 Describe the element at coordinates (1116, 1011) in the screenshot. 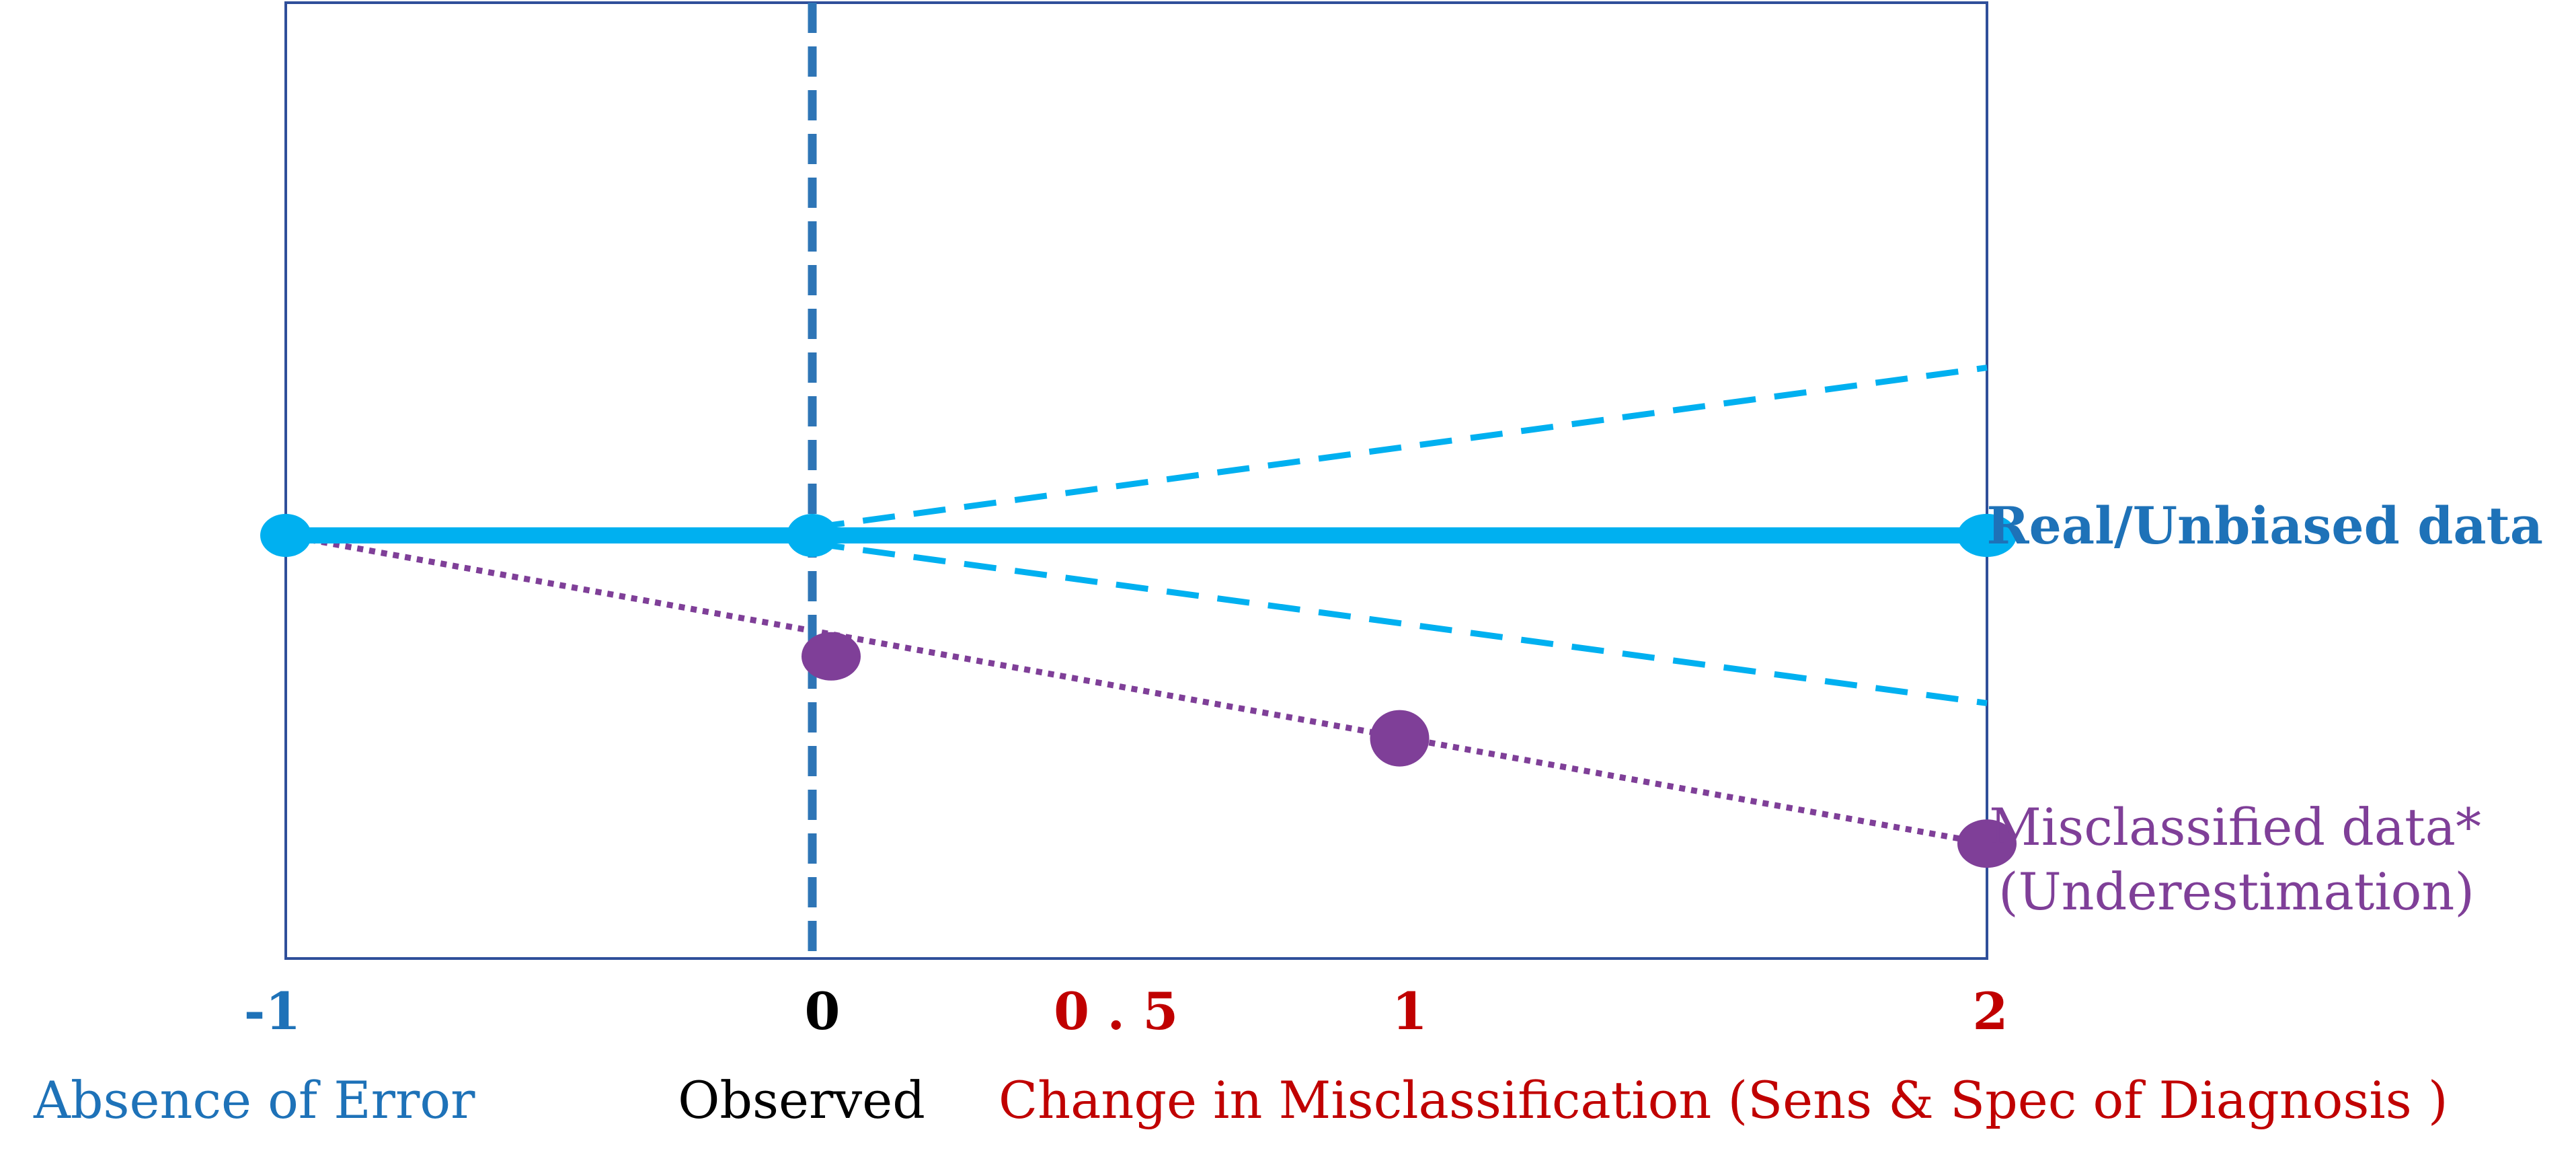

I see `x-tick-label: 0 . 5` at that location.